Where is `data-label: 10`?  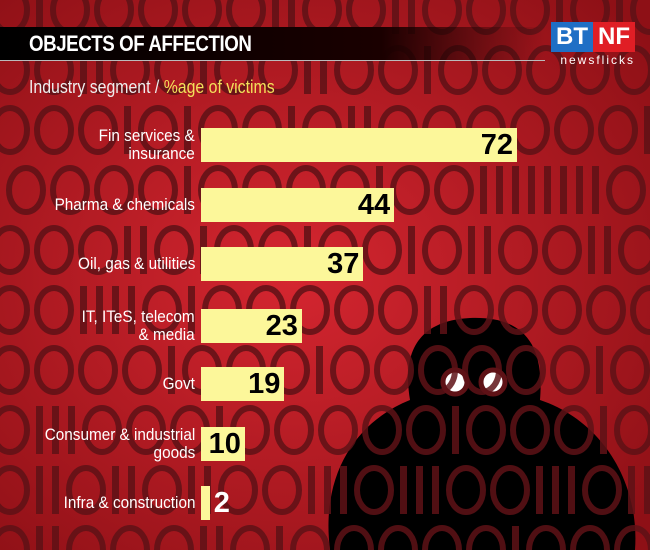
data-label: 10 is located at coordinates (224, 444).